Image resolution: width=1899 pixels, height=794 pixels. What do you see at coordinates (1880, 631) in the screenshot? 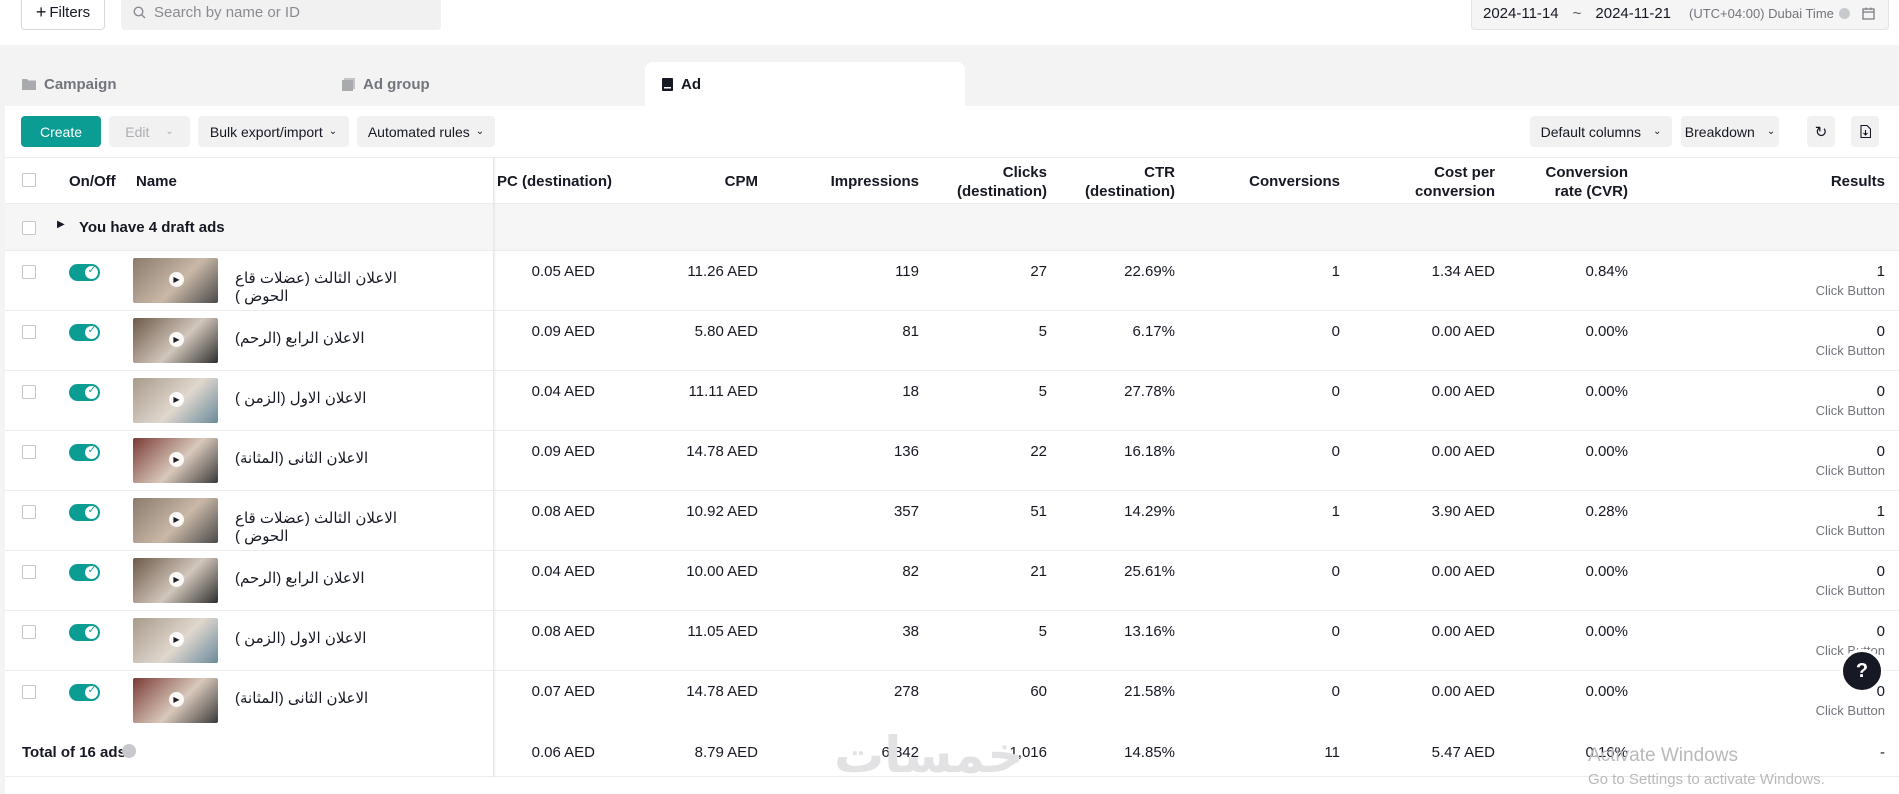
I see `cell-results: 0` at bounding box center [1880, 631].